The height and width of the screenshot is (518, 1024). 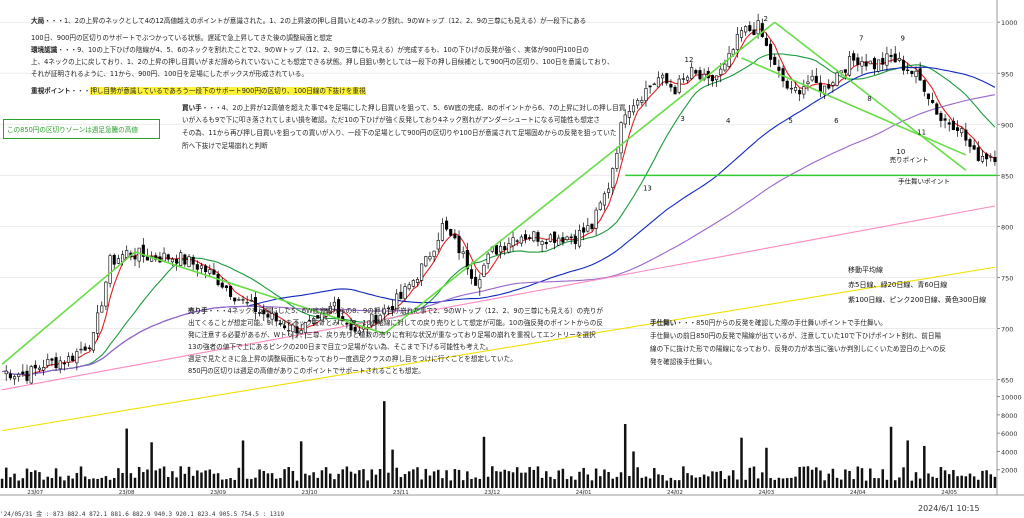 I want to click on ma-legend-line1: 赤5日線、緑20日線、青60日線, so click(x=898, y=285).